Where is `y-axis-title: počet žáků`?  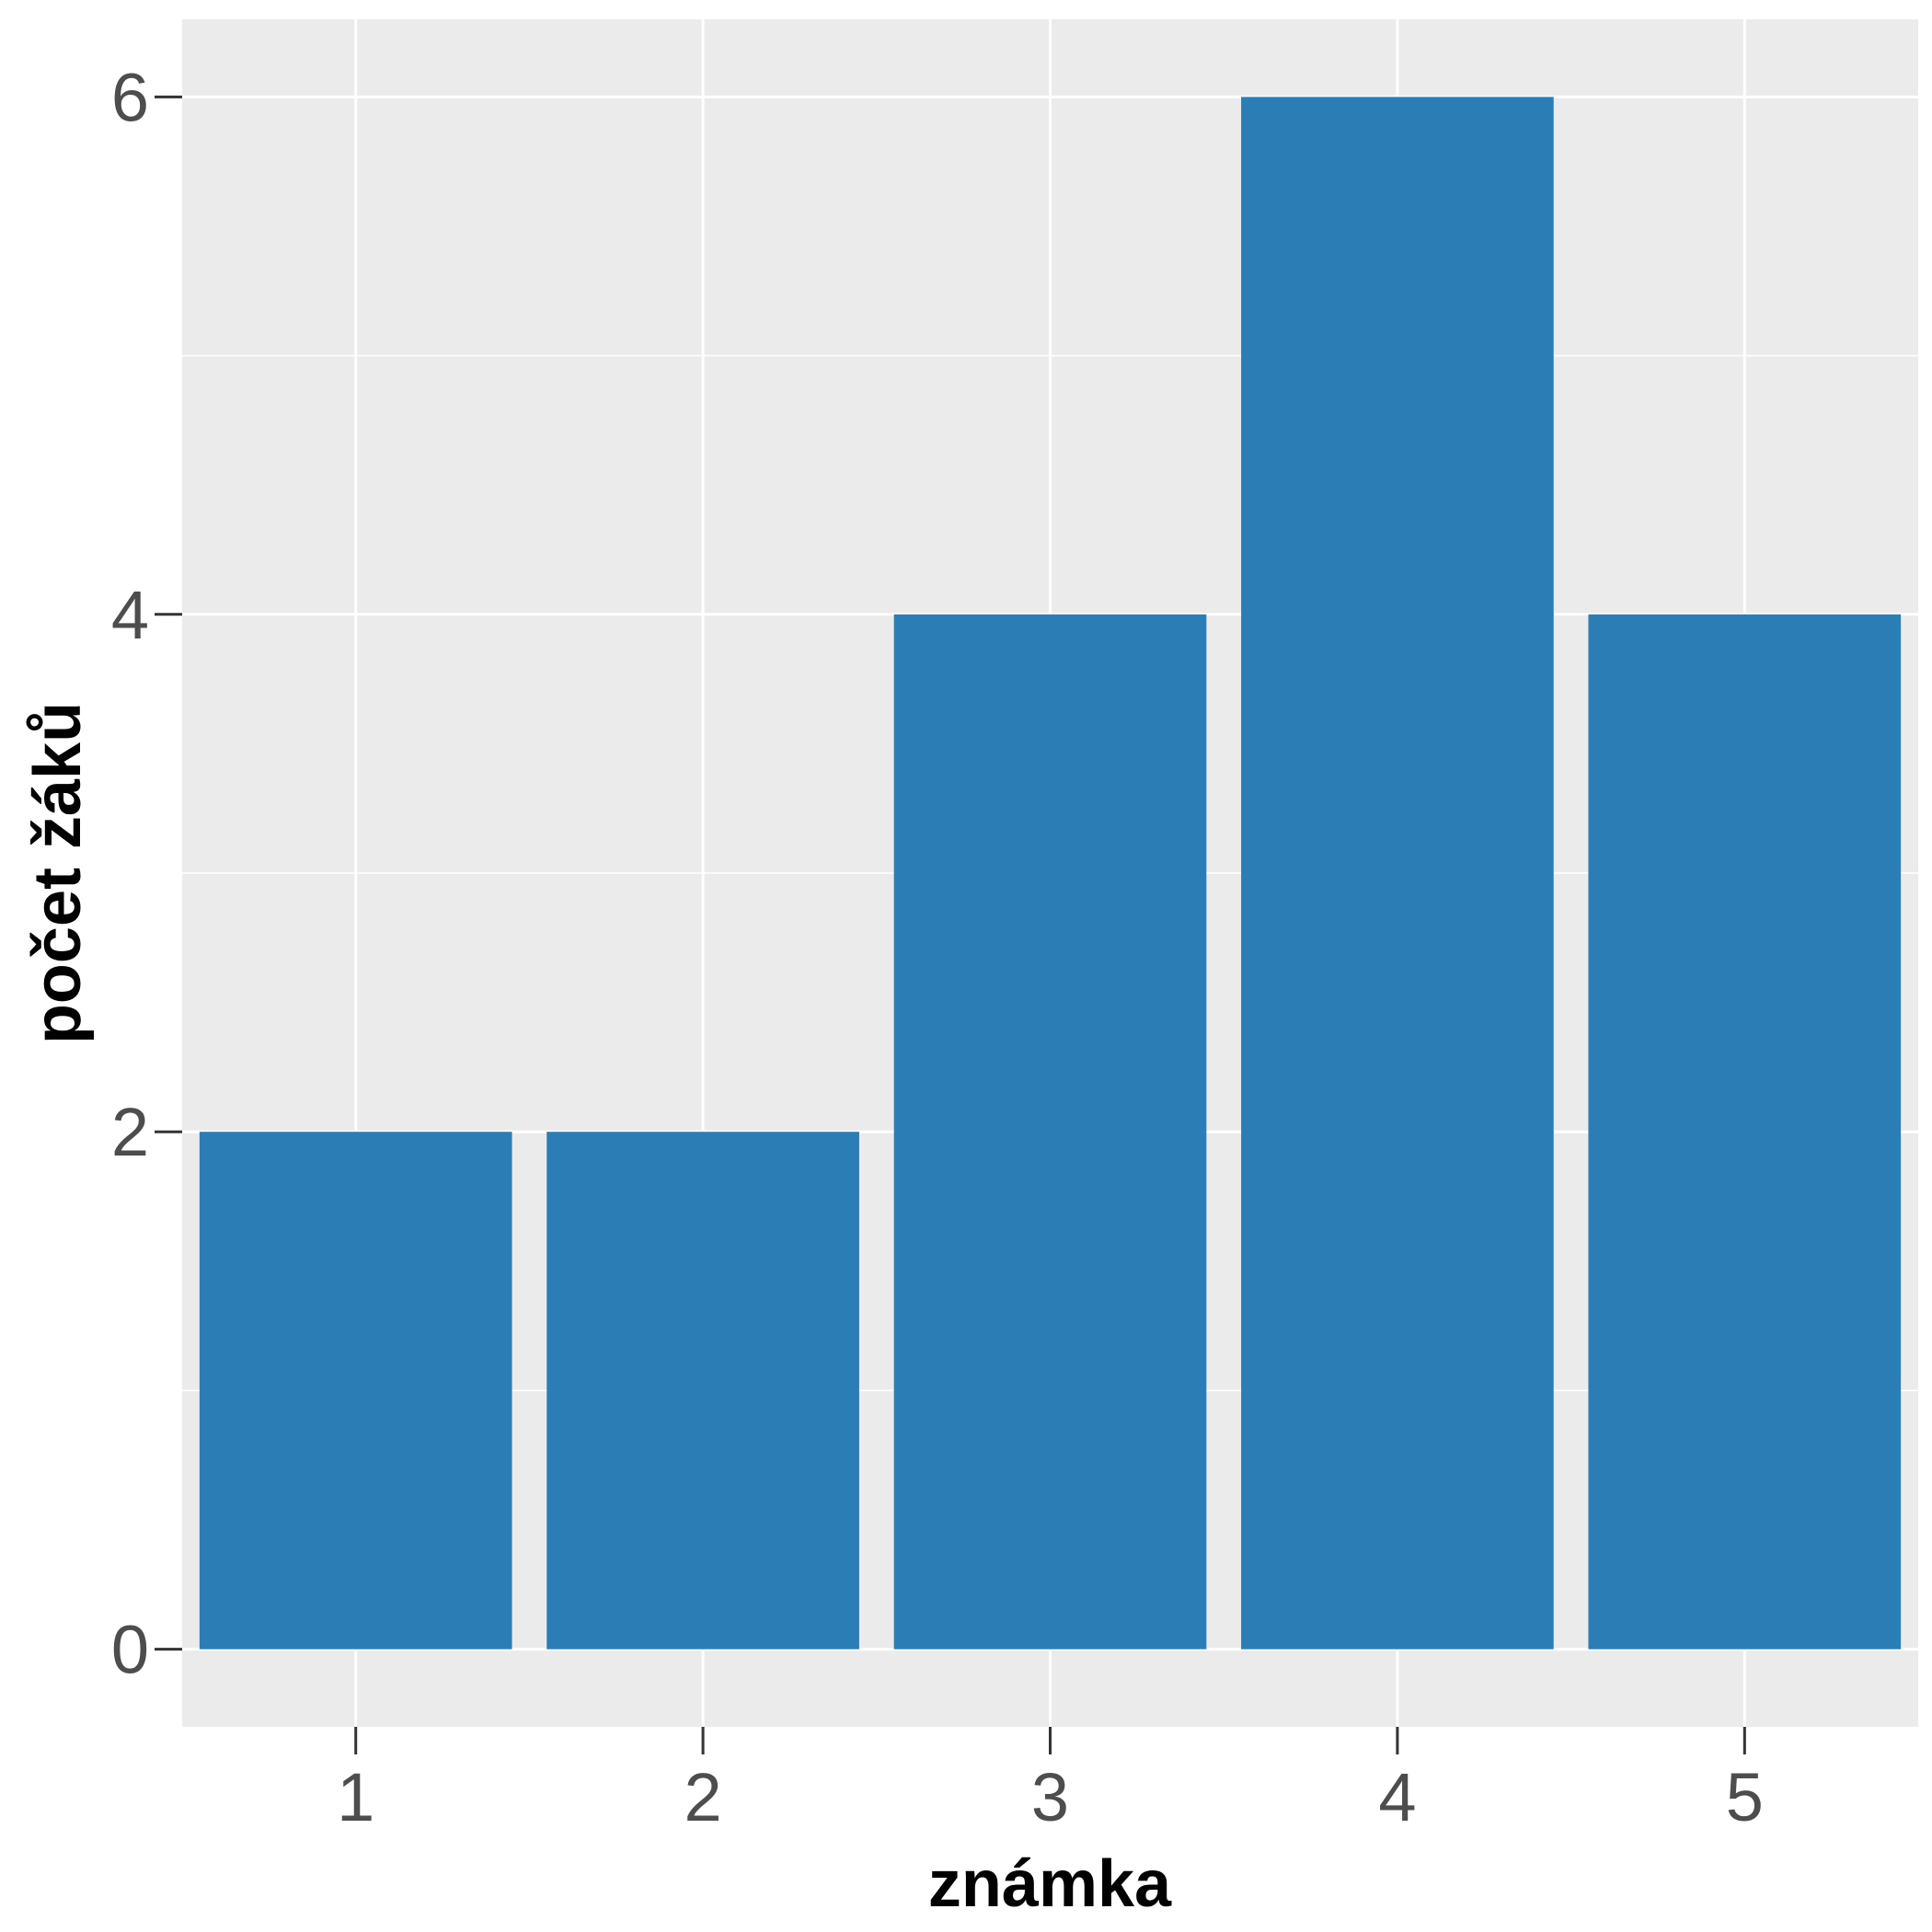
y-axis-title: počet žáků is located at coordinates (58, 873).